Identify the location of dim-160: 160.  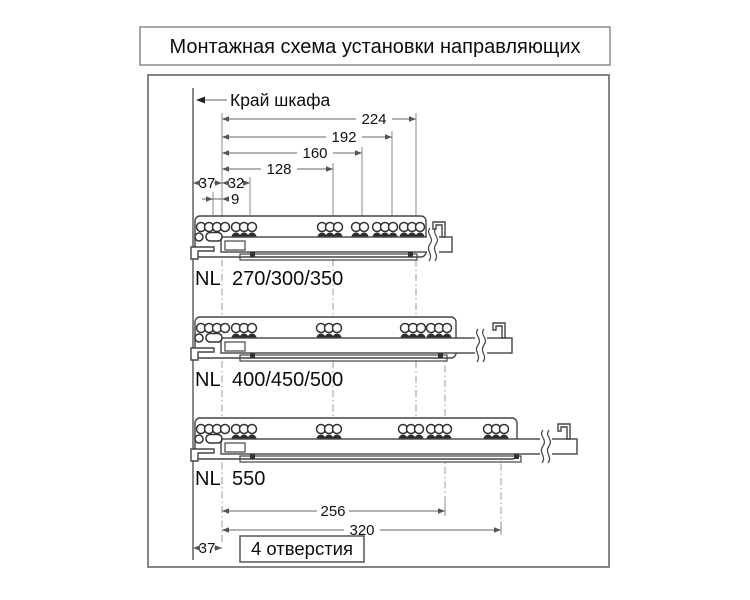
(314, 153).